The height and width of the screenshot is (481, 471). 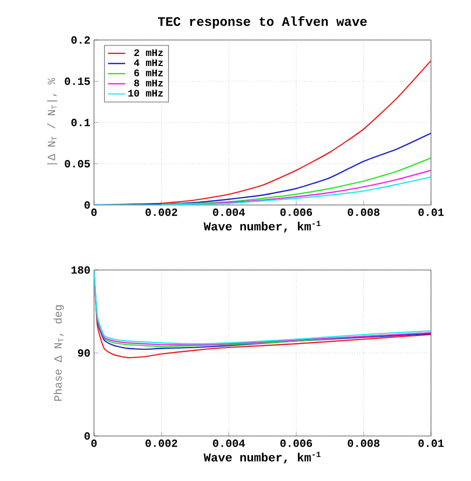 I want to click on legend-label: 4 mHz, so click(x=148, y=62).